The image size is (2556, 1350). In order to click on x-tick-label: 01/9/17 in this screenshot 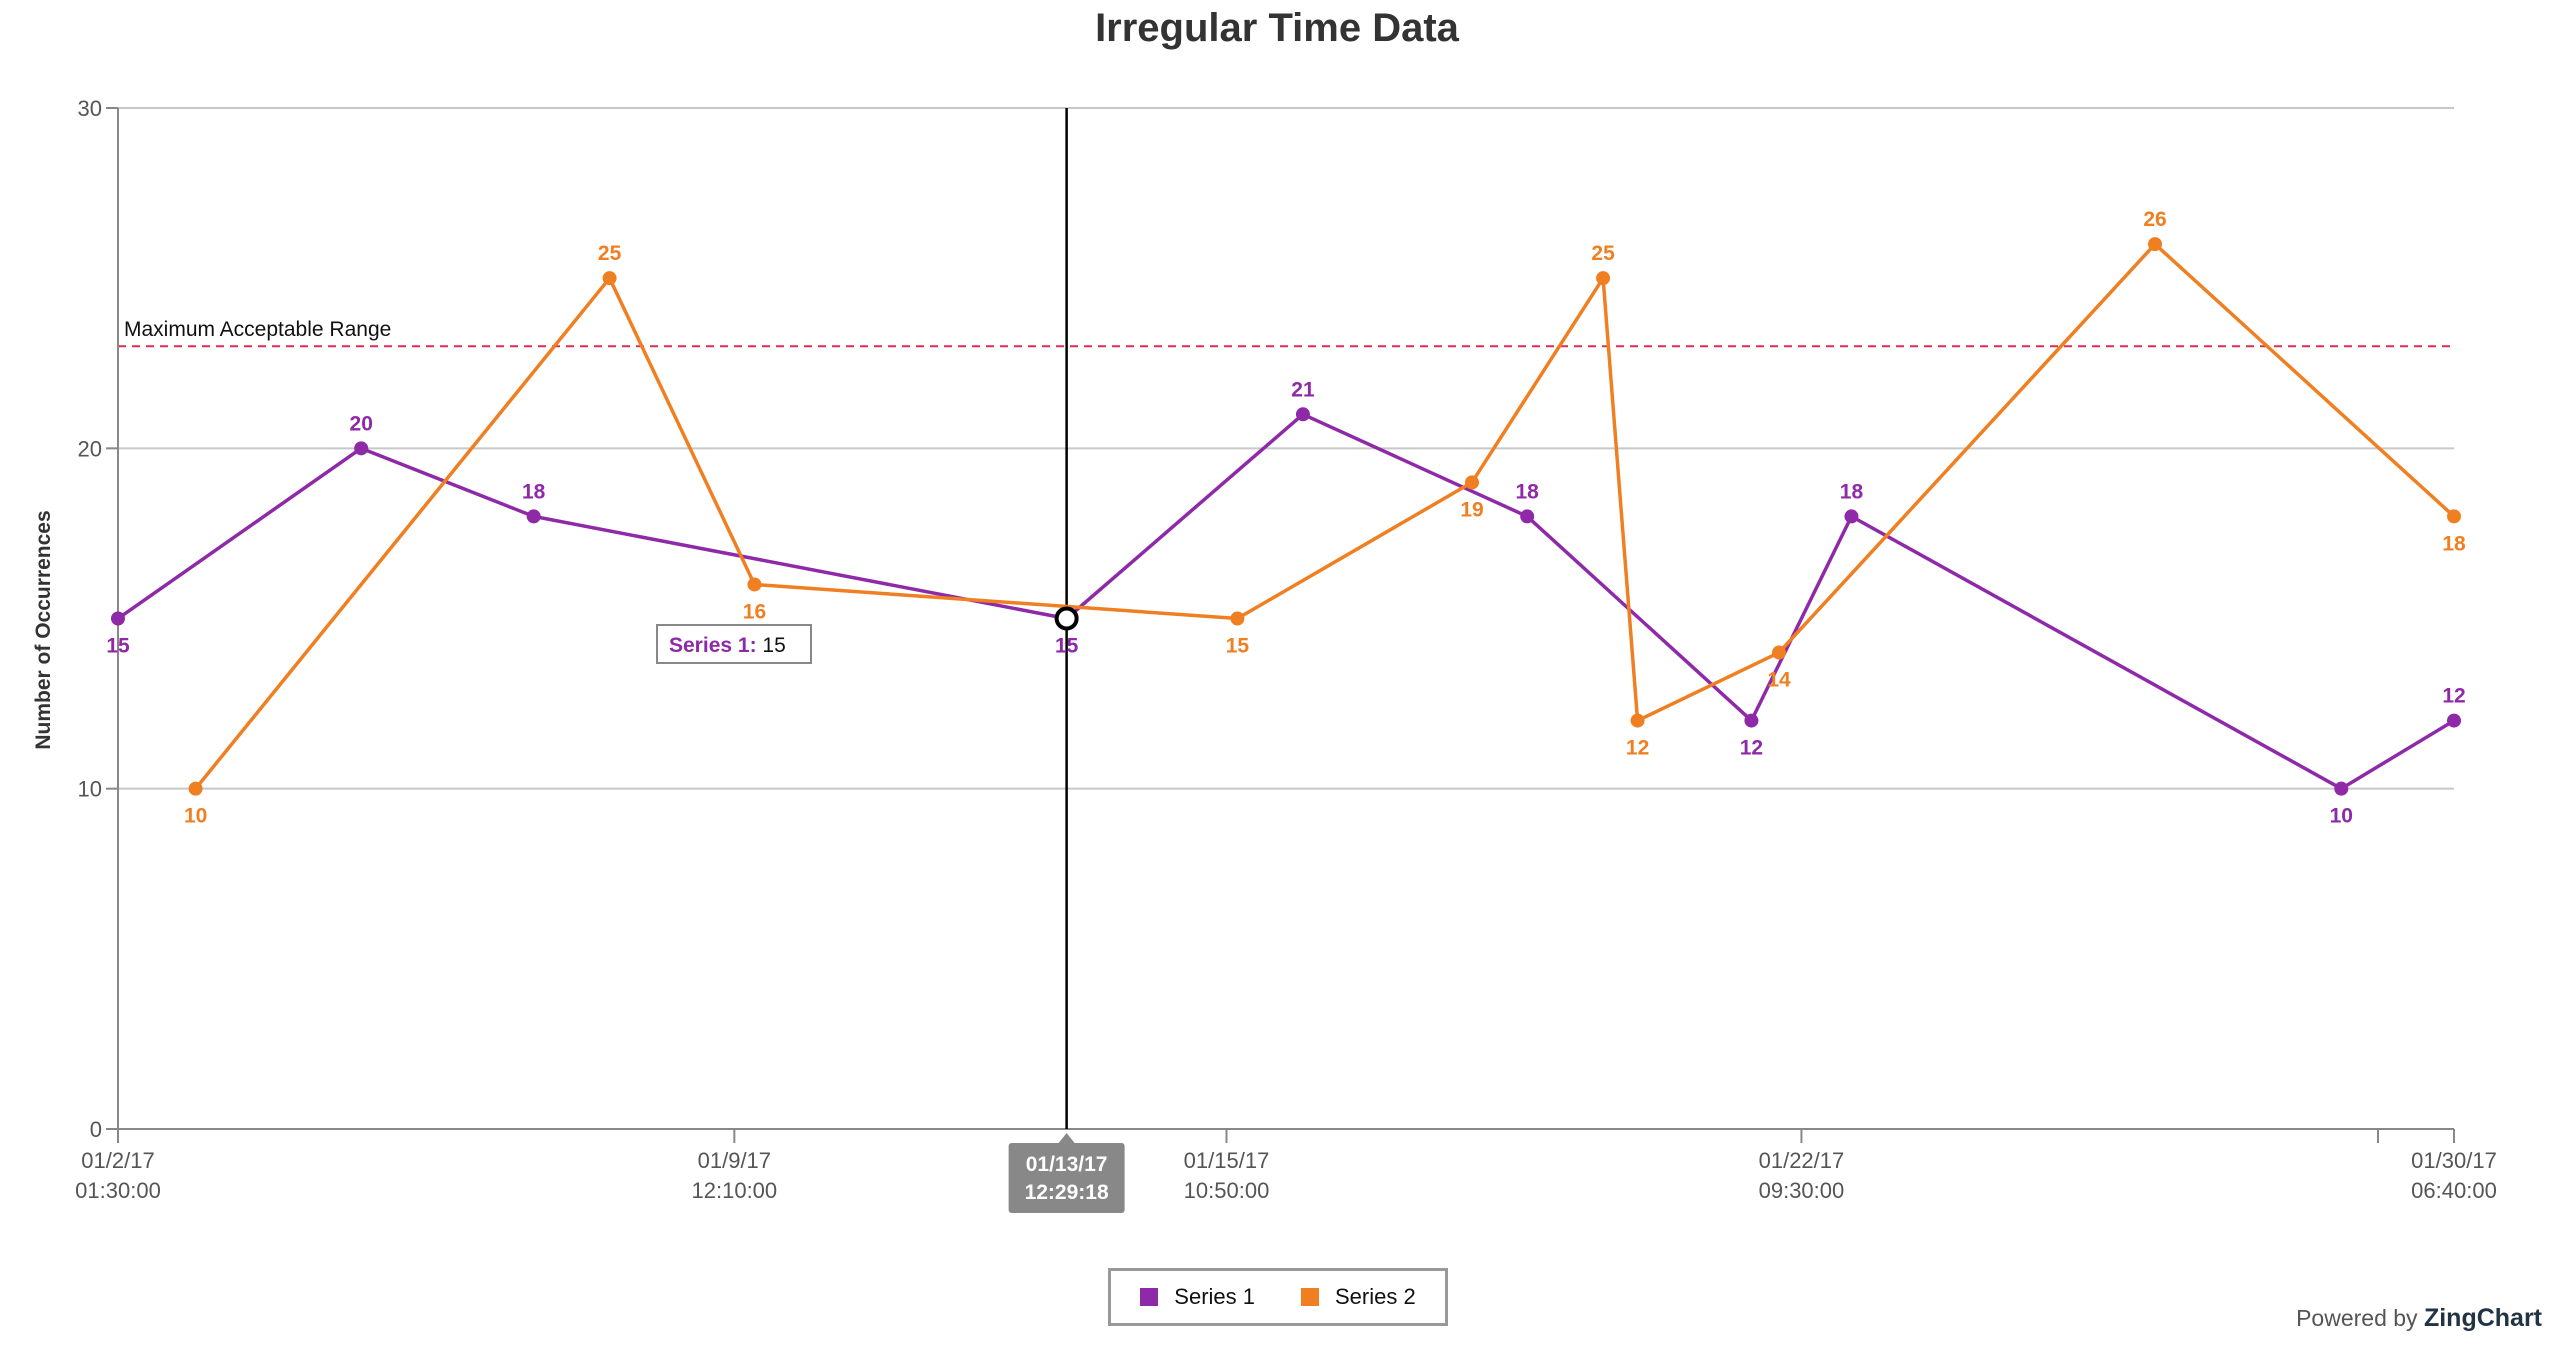, I will do `click(734, 1160)`.